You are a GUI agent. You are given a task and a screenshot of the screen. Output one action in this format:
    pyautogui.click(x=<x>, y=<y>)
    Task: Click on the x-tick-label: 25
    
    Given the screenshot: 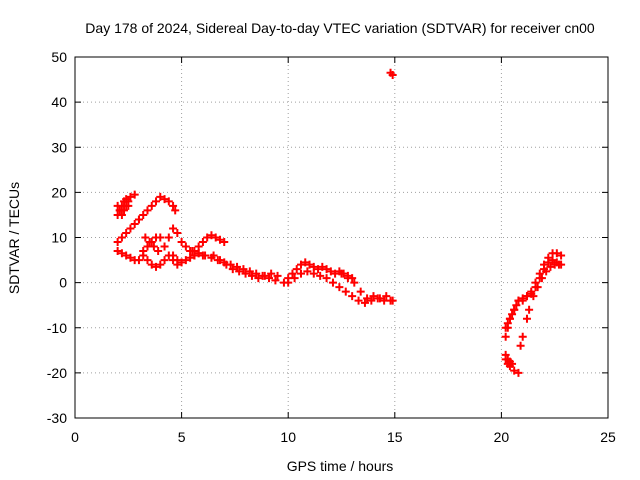 What is the action you would take?
    pyautogui.click(x=608, y=437)
    